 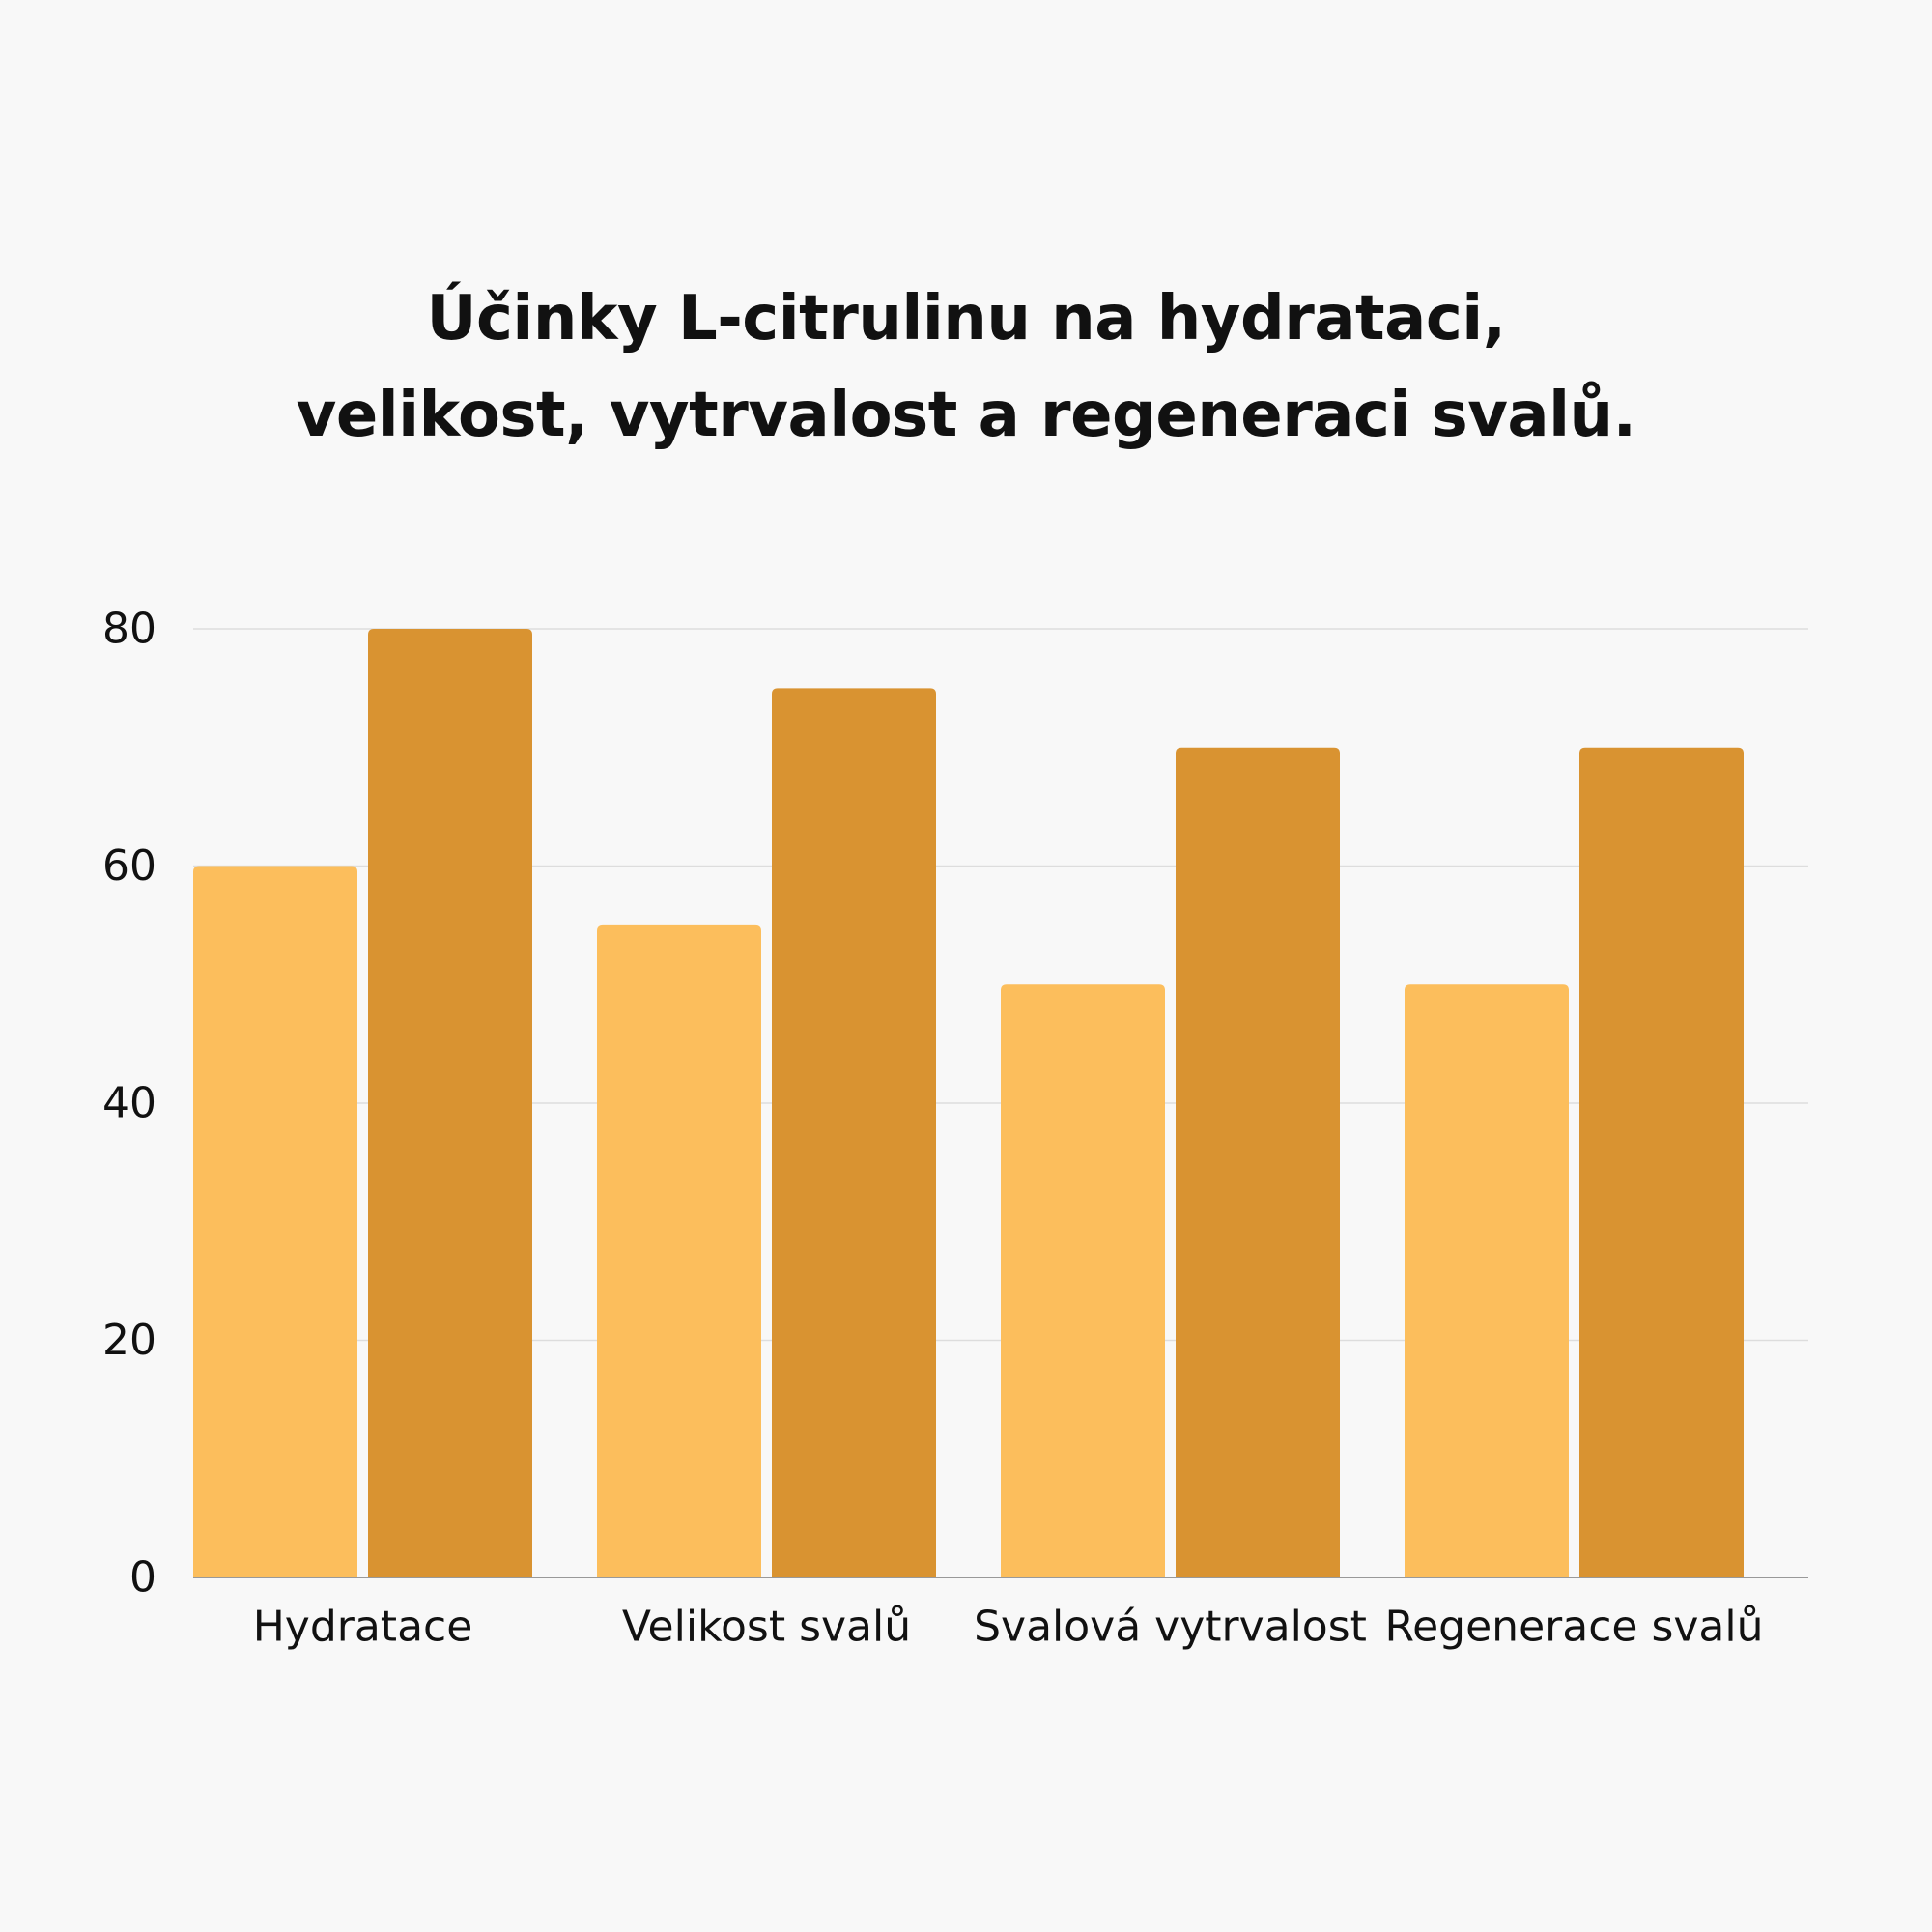 What do you see at coordinates (129, 1103) in the screenshot?
I see `y-tick-label: 40` at bounding box center [129, 1103].